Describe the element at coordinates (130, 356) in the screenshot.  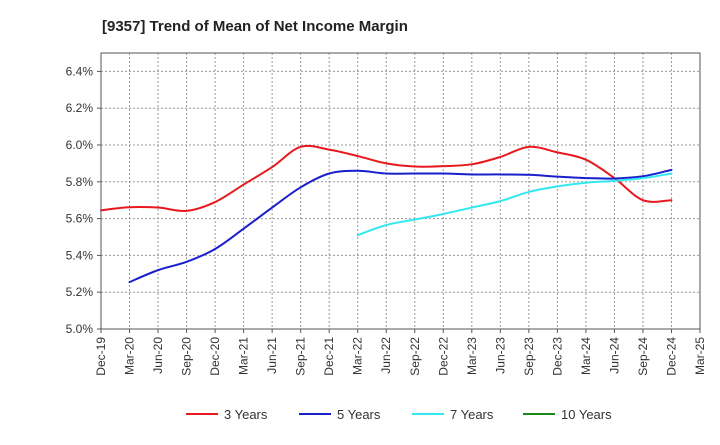
I see `x-tick-label: Mar-20` at that location.